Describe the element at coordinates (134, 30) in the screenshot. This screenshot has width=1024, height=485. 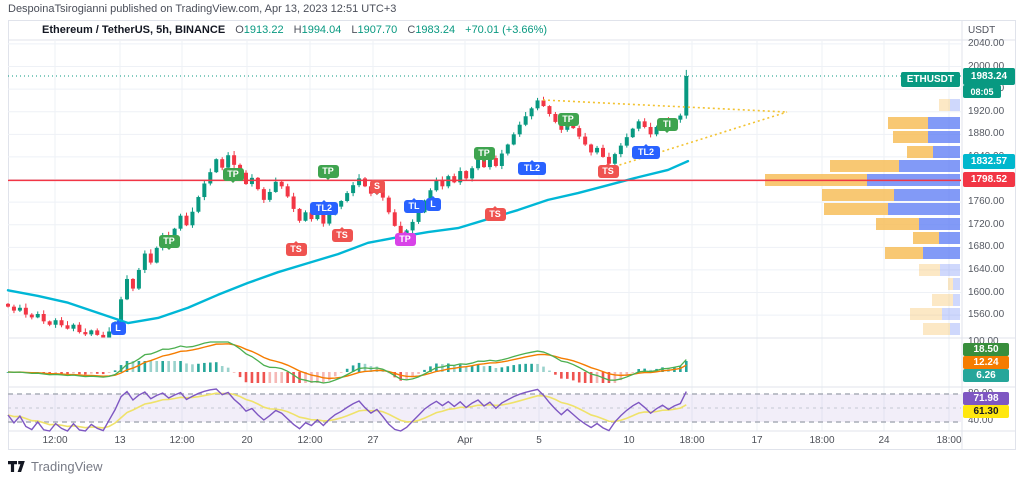
I see `symbol-title: Ethereum / TetherUS, 5h, BINANCE` at that location.